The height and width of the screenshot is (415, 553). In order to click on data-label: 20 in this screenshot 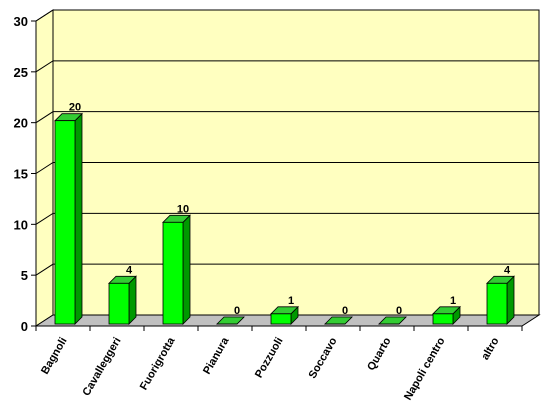, I will do `click(75, 108)`.